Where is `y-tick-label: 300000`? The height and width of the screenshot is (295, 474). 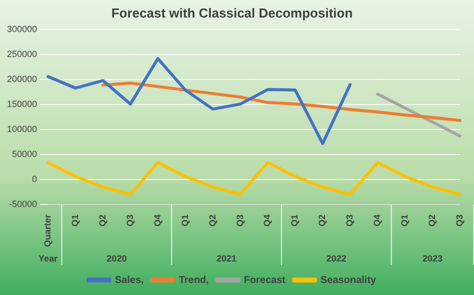 y-tick-label: 300000 is located at coordinates (22, 29).